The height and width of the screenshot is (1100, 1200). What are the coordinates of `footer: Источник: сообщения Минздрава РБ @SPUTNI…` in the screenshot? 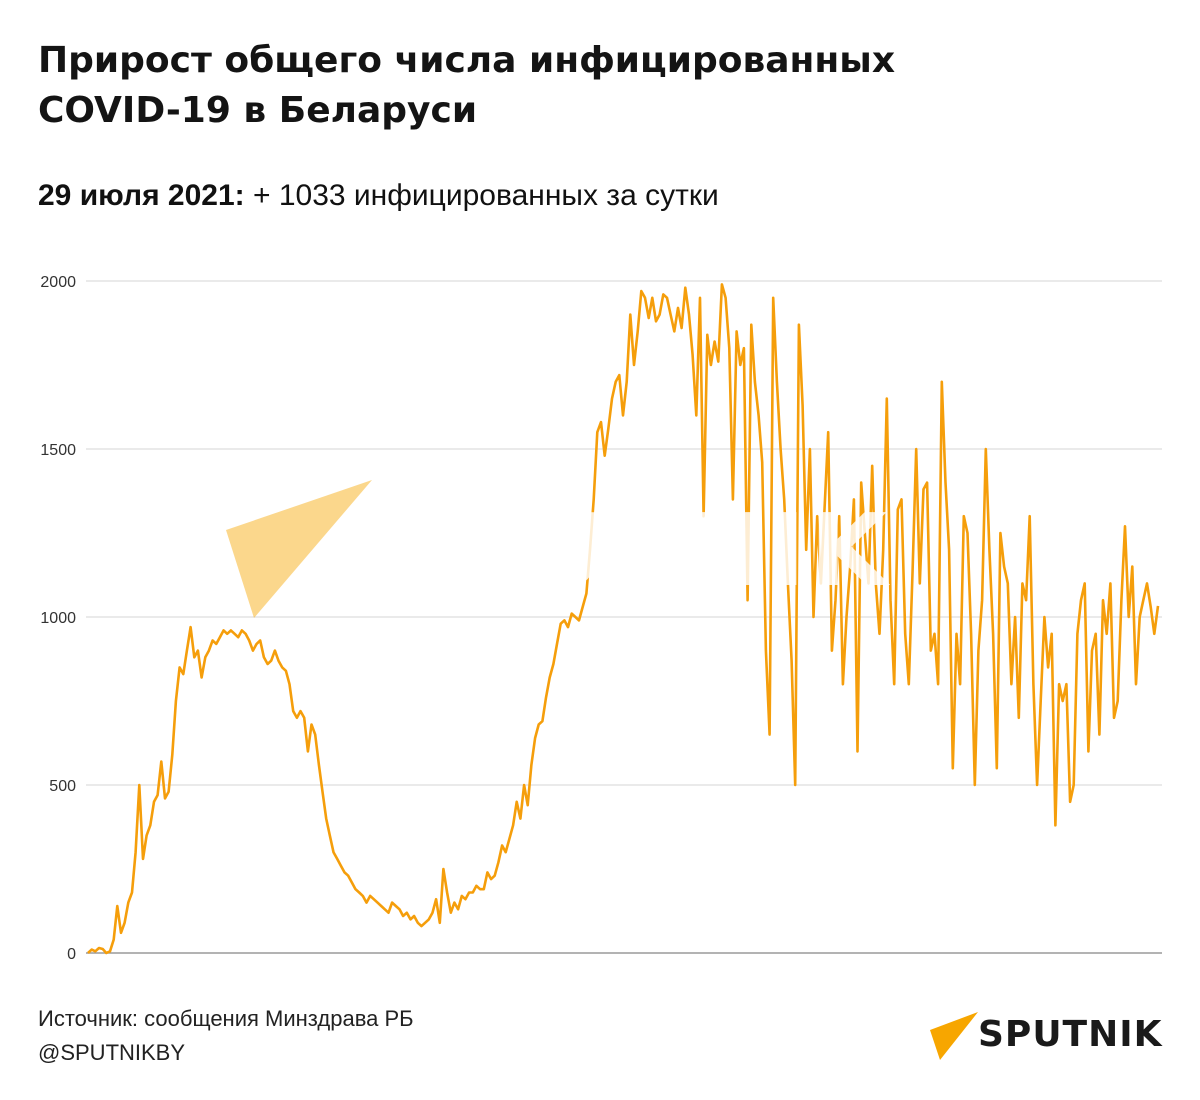 It's located at (226, 1036).